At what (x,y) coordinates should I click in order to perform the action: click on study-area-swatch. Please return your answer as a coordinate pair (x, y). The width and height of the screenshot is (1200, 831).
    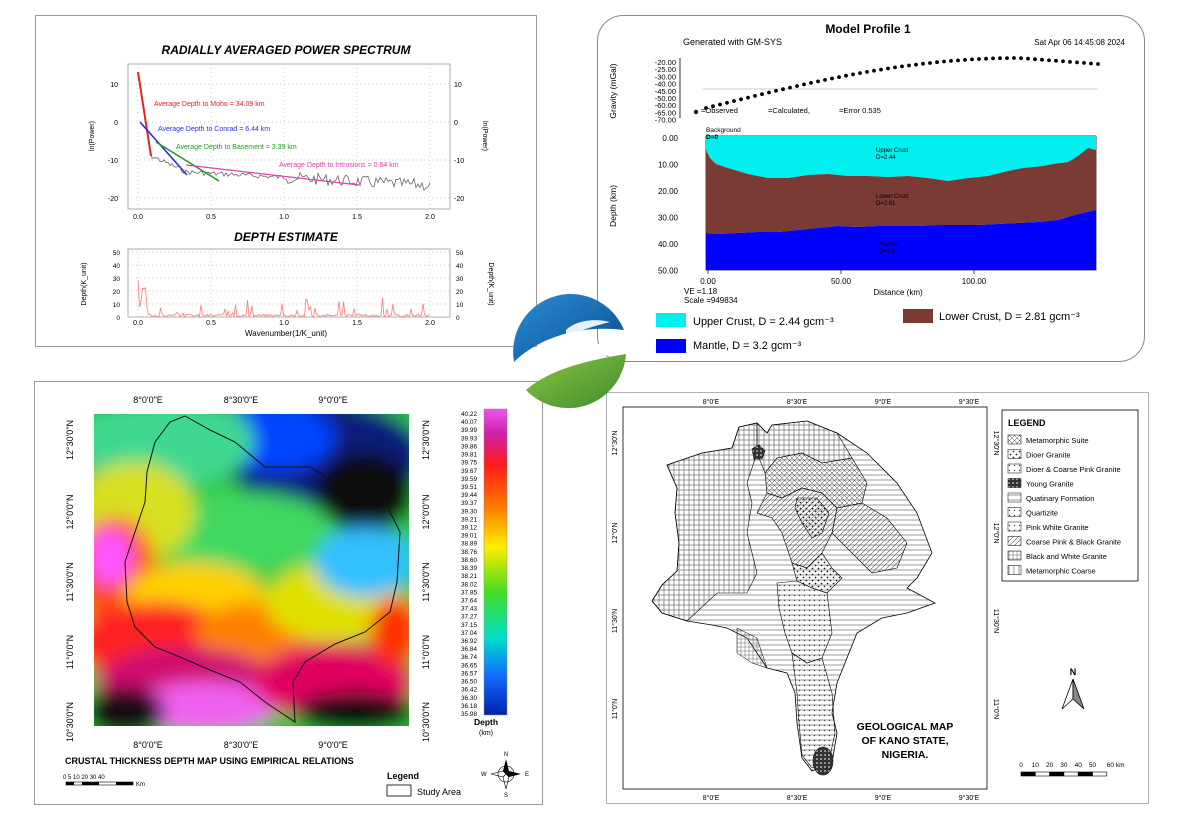
    Looking at the image, I should click on (399, 790).